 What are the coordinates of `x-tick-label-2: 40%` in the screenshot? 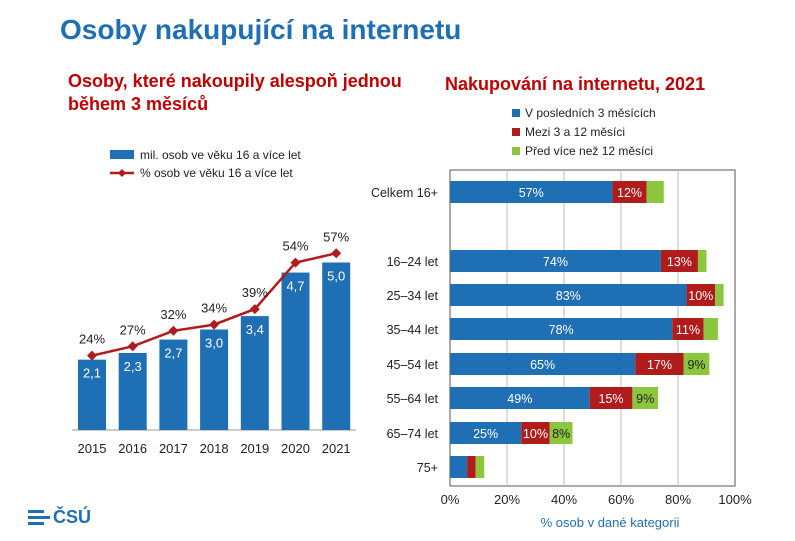 It's located at (564, 499).